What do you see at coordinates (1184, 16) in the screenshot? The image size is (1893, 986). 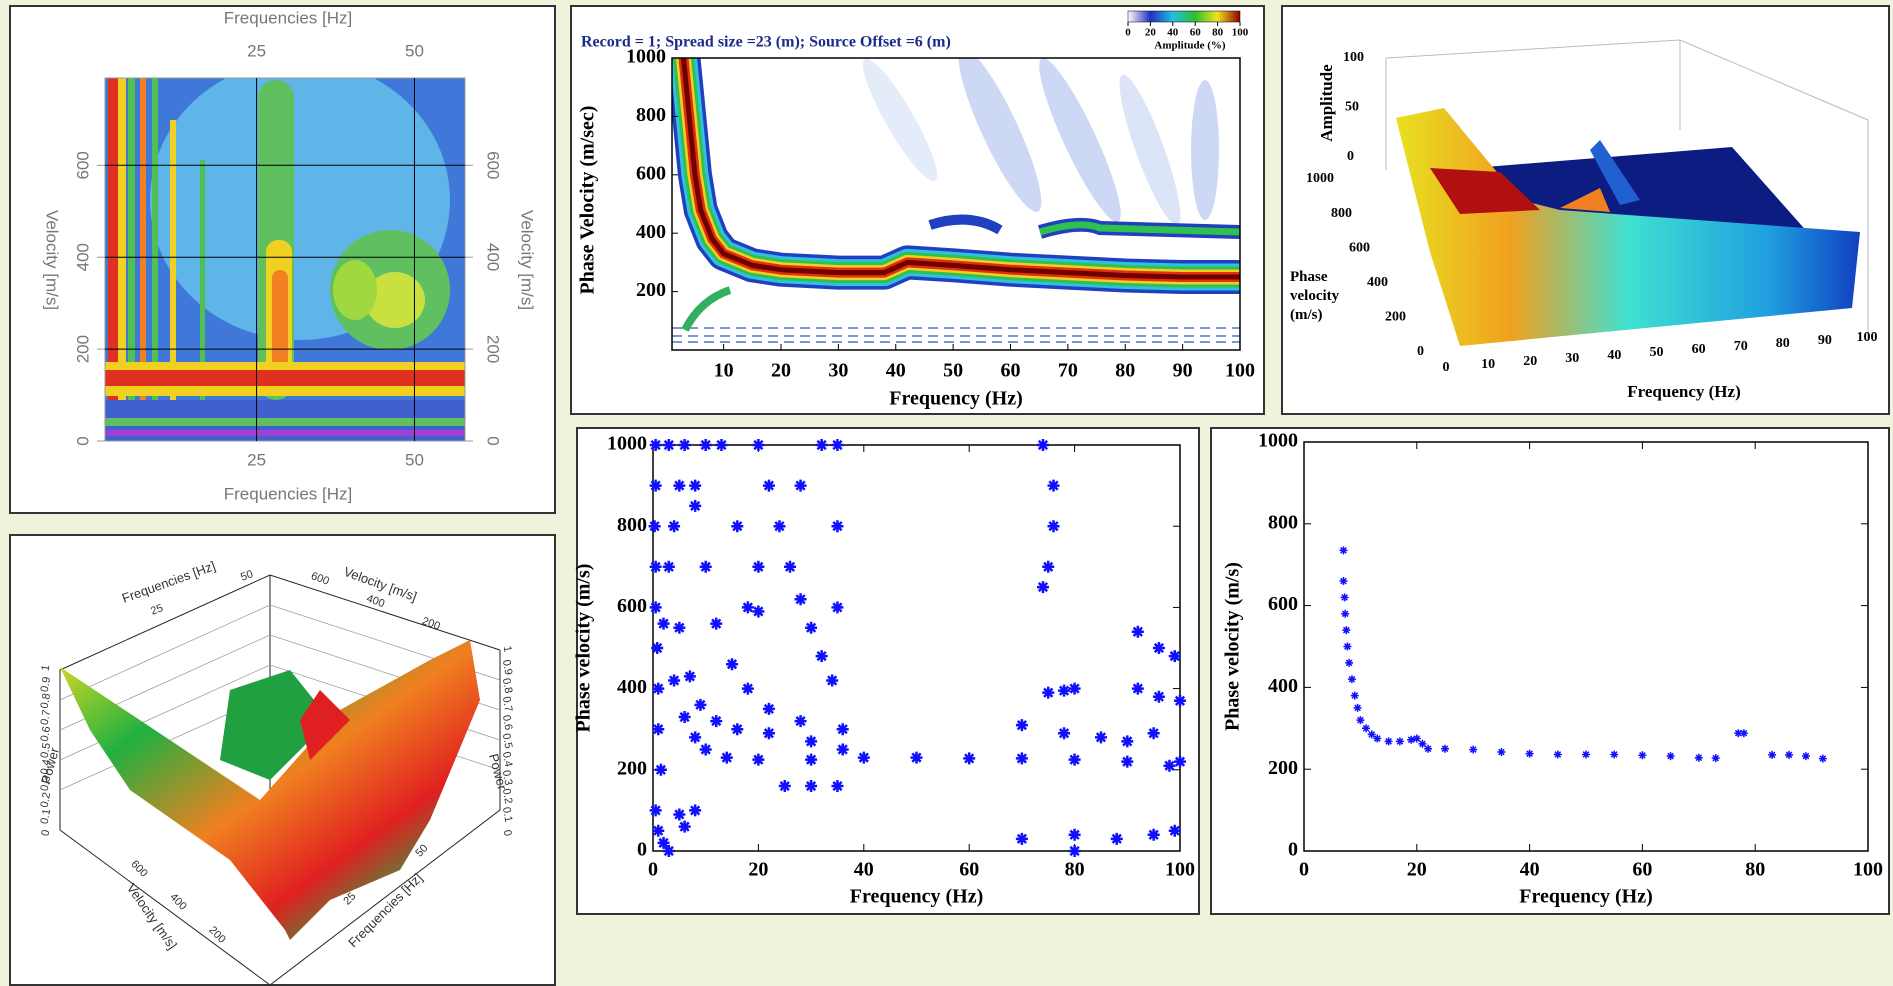 I see `colorbar` at bounding box center [1184, 16].